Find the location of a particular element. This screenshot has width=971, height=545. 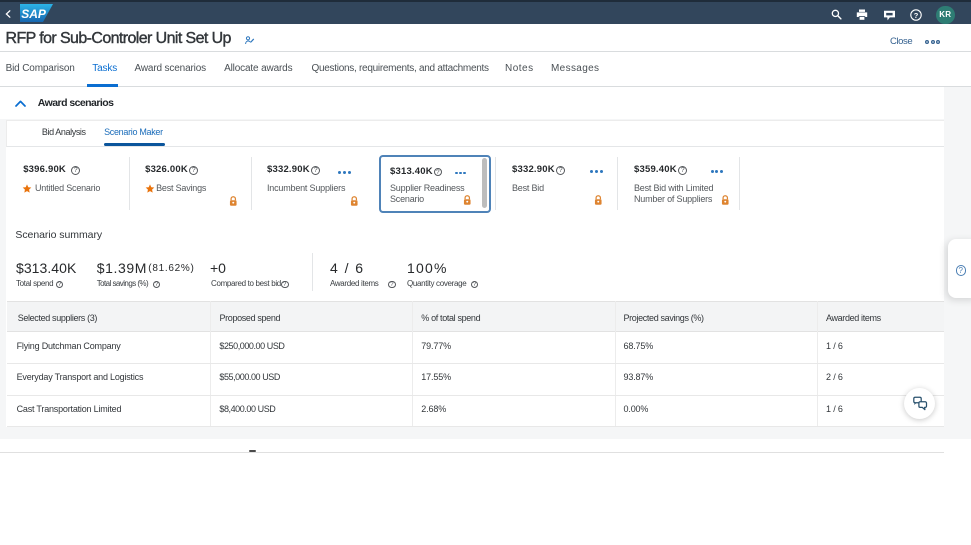

svg-text: SAP is located at coordinates (34, 14).